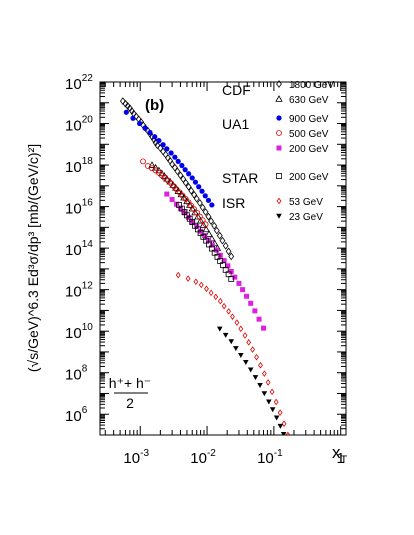 Image resolution: width=414 pixels, height=535 pixels. I want to click on legend-entry-label: 200 GeV, so click(309, 149).